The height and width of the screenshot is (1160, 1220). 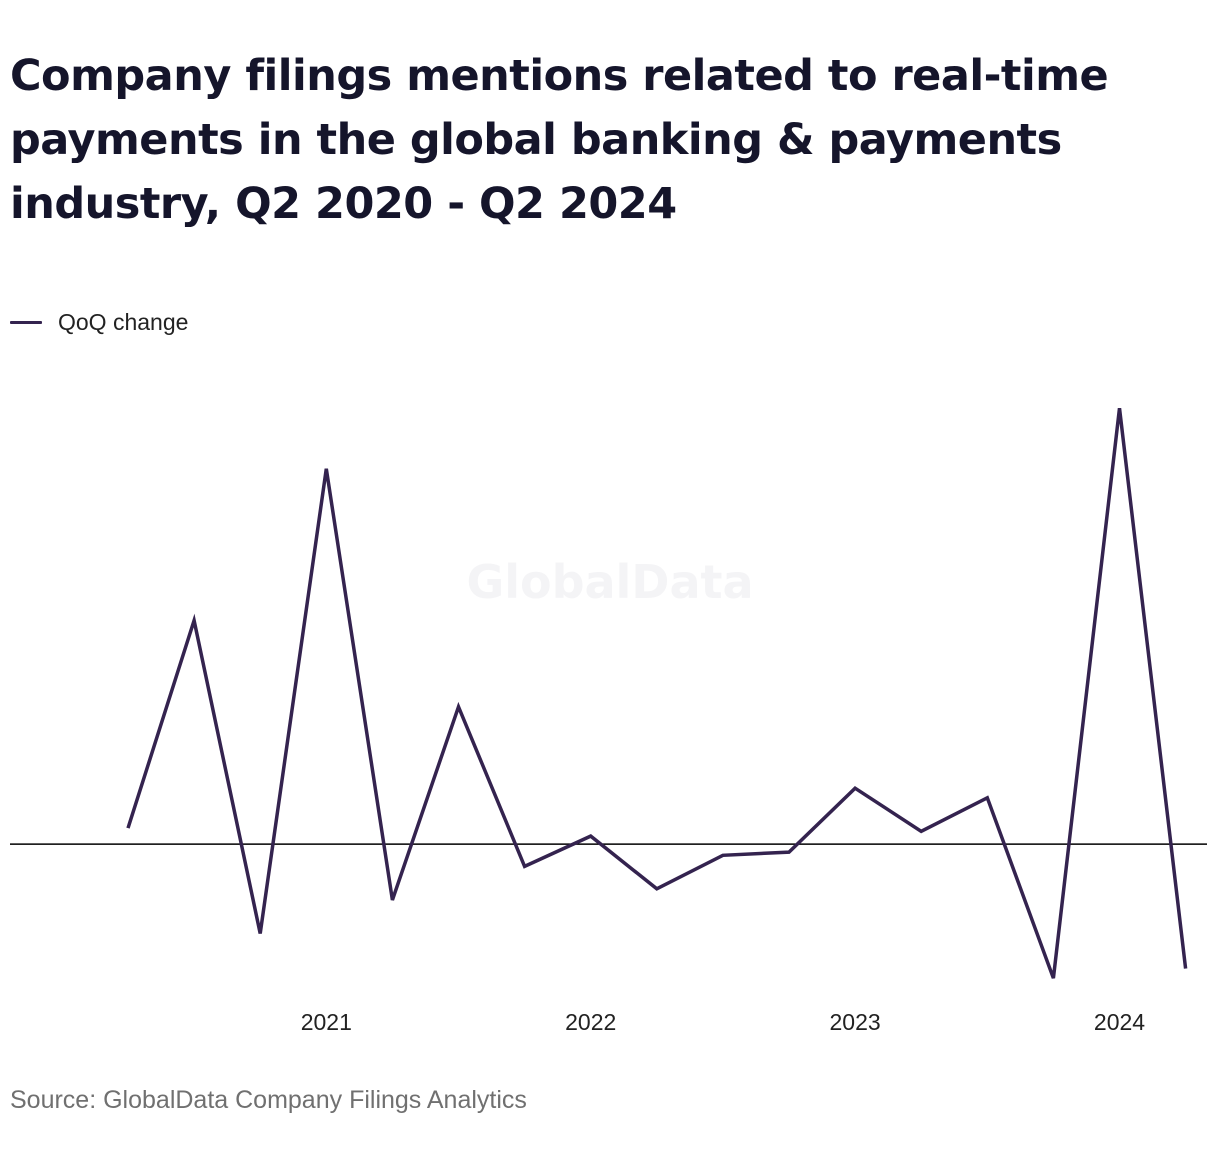 I want to click on x-tick-label: 2021, so click(x=326, y=1022).